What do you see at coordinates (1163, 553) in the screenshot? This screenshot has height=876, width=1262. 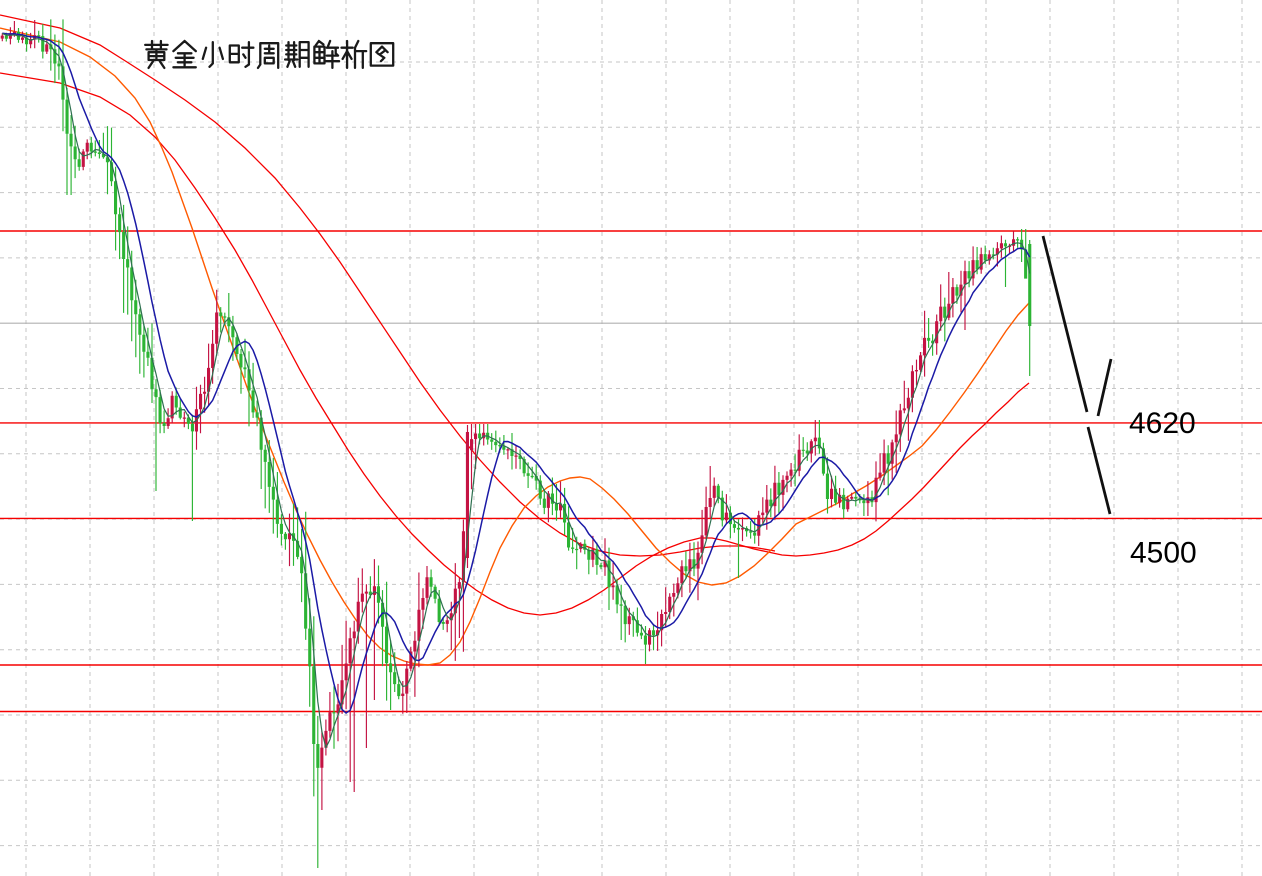 I see `svg-text: 4500` at bounding box center [1163, 553].